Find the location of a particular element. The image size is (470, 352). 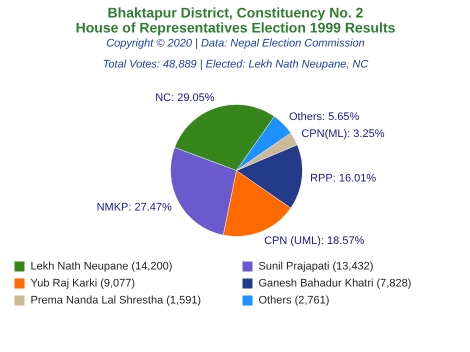

chart-title: Bhaktapur District, Constituency No. 2 House of Representatives Election 1999 Results is located at coordinates (236, 20).